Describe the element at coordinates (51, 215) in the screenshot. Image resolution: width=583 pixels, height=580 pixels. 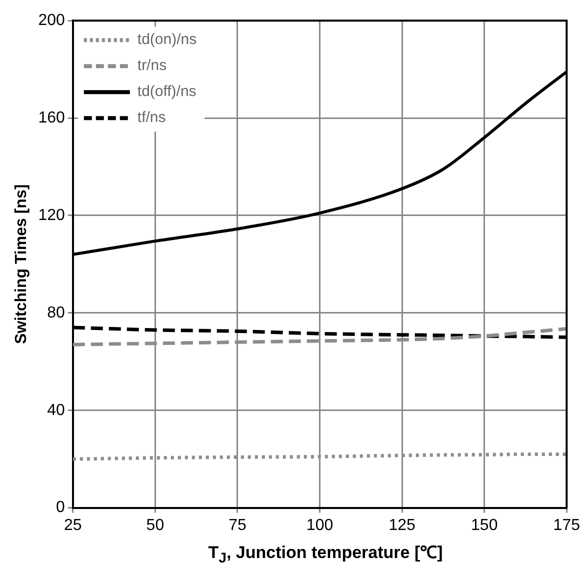
I see `y-tick-label: 120` at that location.